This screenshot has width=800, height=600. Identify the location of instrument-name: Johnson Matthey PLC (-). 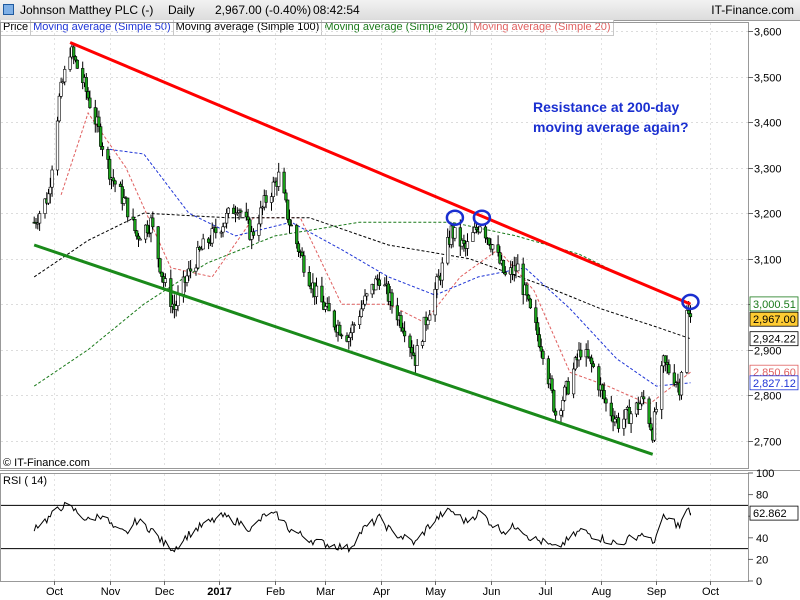
(87, 10).